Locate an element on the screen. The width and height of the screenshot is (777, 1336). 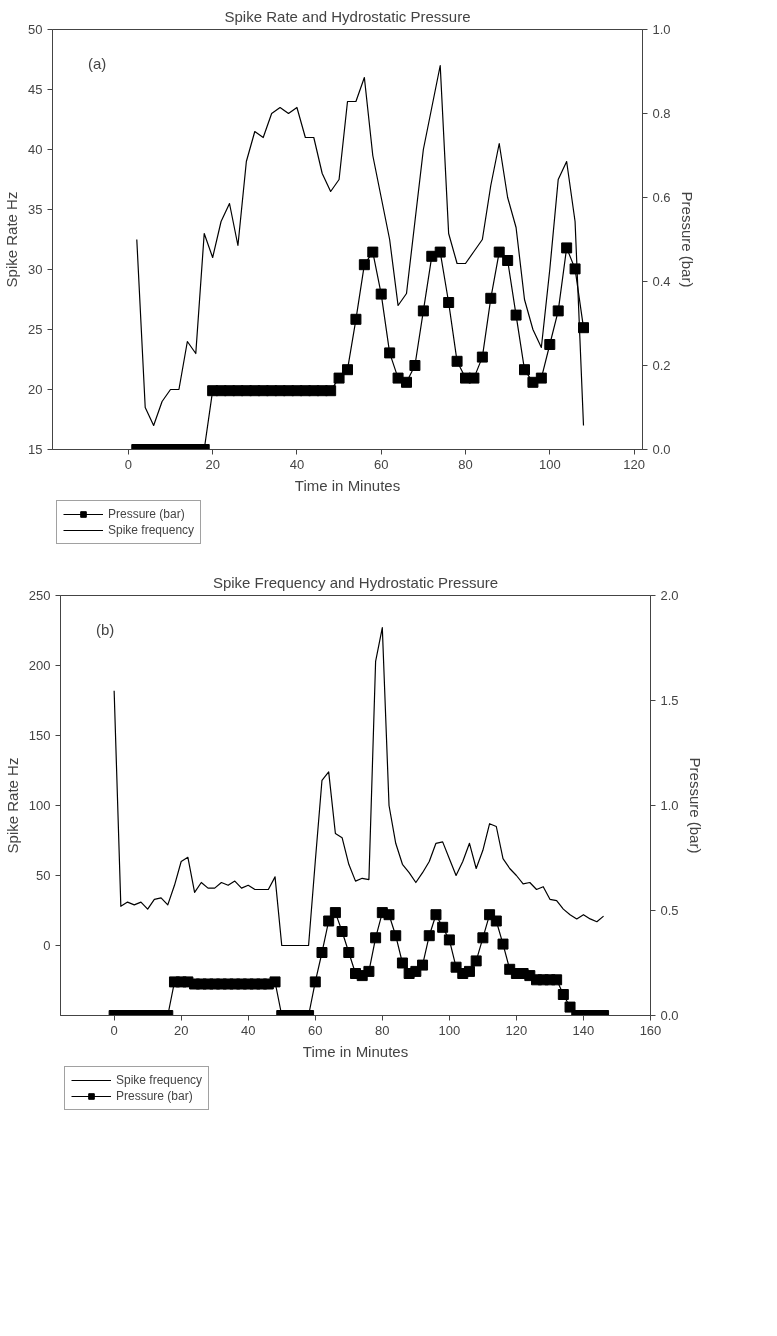
y-tick-label: 0 is located at coordinates (47, 945).